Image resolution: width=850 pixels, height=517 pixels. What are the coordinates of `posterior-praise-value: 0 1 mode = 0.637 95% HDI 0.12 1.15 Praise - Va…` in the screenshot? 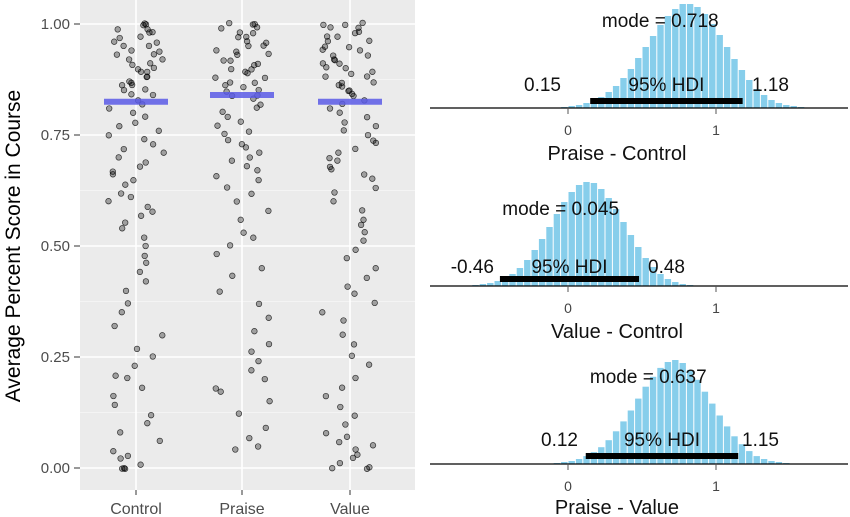 It's located at (639, 438).